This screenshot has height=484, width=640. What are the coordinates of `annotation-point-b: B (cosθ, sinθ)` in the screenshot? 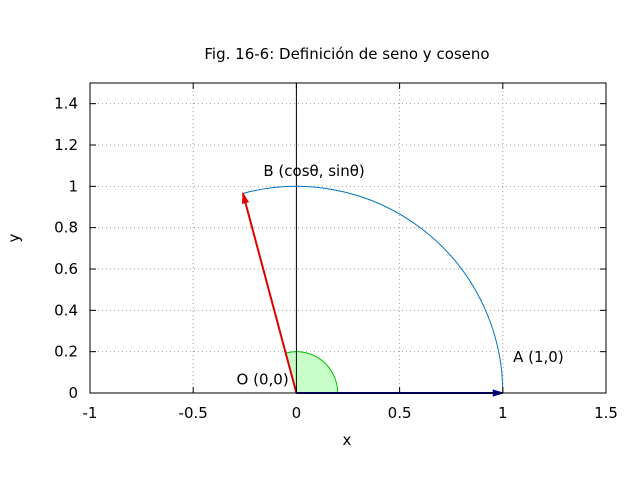 It's located at (313, 171).